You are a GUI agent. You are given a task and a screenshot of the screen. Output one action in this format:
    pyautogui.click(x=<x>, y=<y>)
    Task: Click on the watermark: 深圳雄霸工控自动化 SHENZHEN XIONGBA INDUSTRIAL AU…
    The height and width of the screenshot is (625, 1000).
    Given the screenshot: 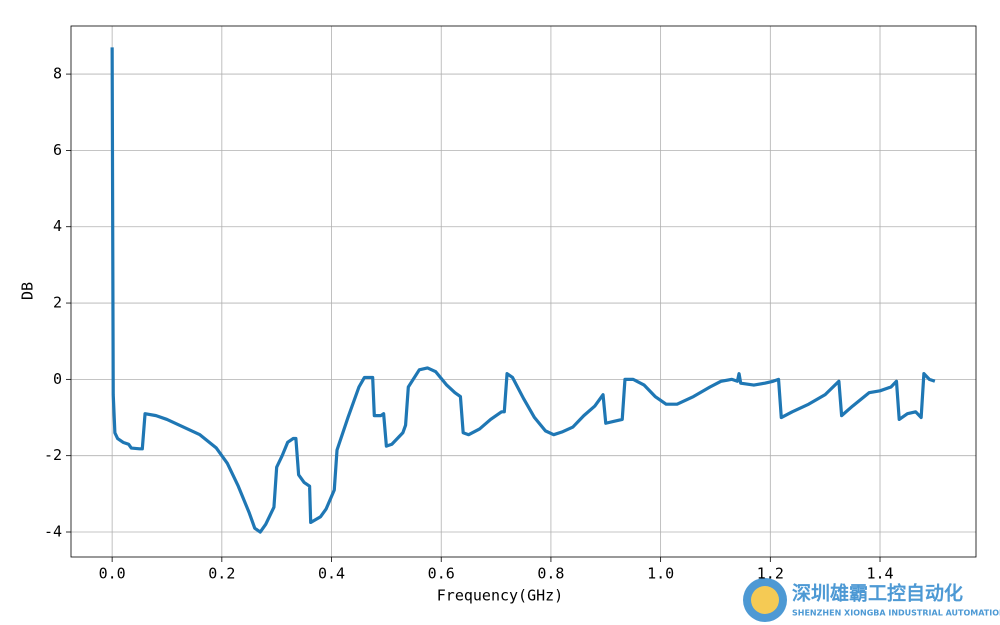 What is the action you would take?
    pyautogui.click(x=871, y=600)
    